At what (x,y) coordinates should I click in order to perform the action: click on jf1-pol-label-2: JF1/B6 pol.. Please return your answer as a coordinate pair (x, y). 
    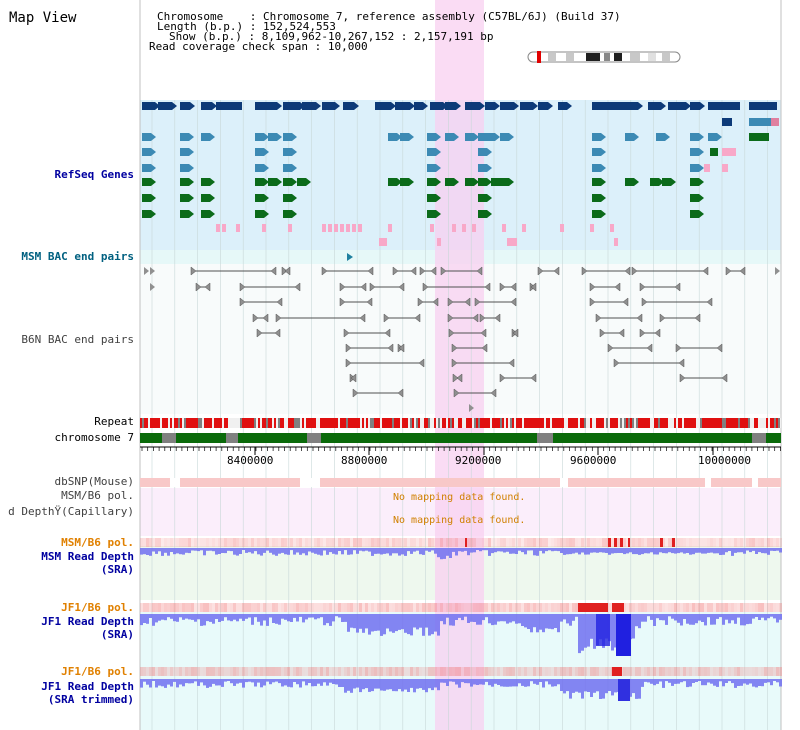
    Looking at the image, I should click on (97, 671).